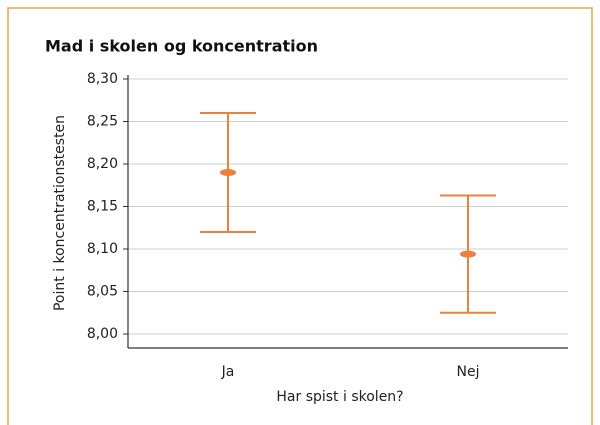 This screenshot has width=600, height=425. Describe the element at coordinates (339, 397) in the screenshot. I see `x-axis-label: Har spist i skolen?` at that location.